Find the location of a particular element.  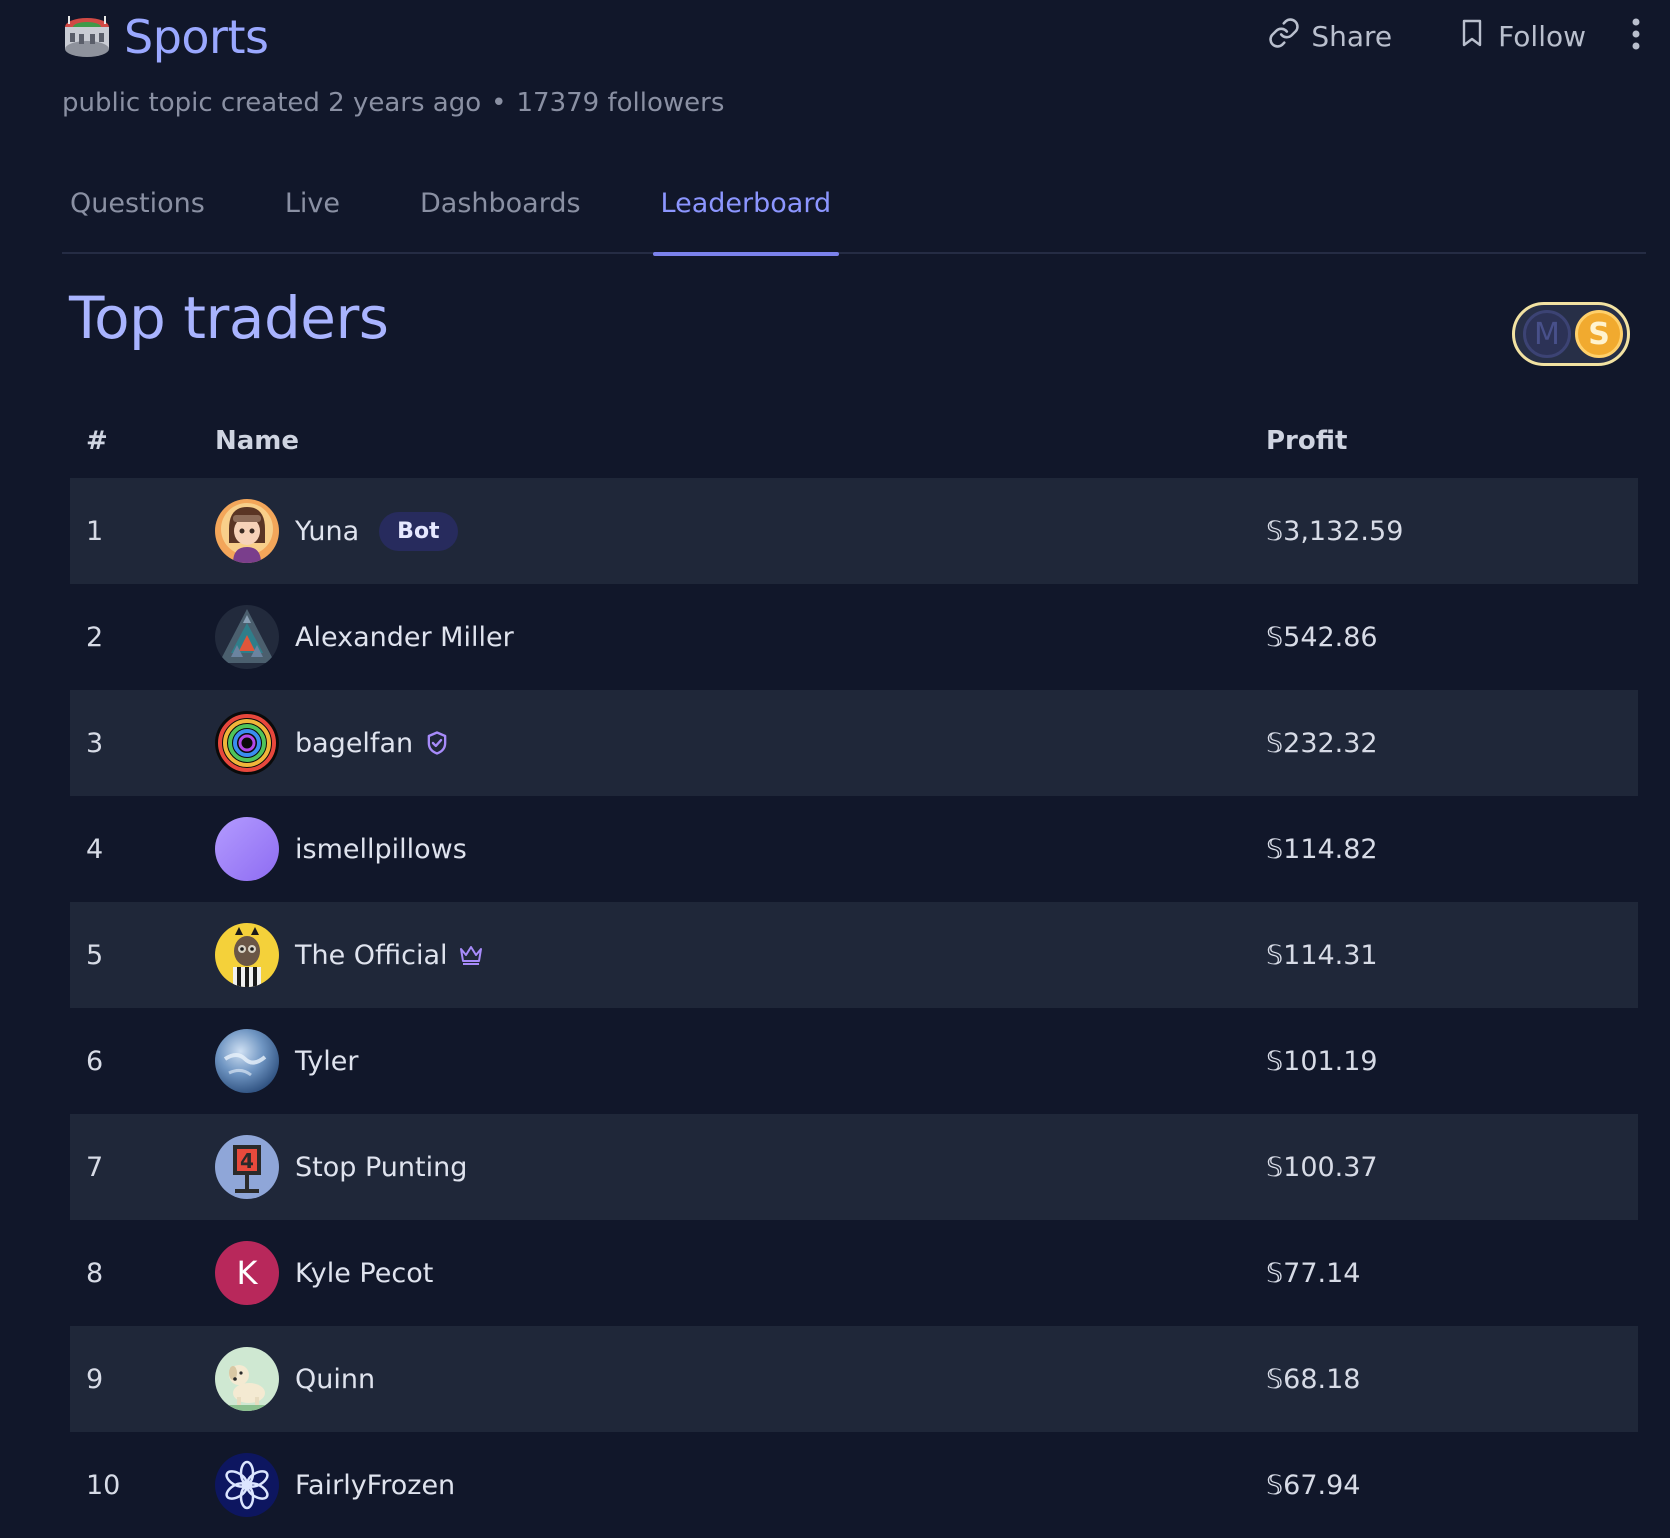

profit-cell: 𝕊67.94 is located at coordinates (1313, 1485).